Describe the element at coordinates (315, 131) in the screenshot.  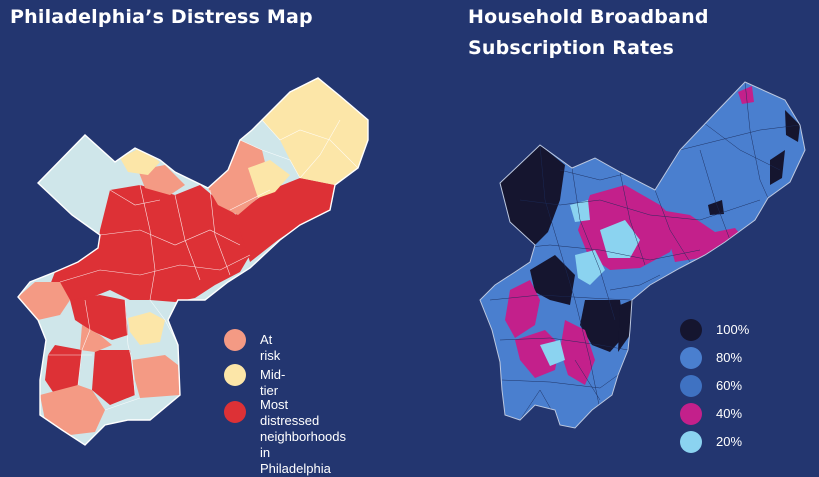
I see `region-mid-tier-far-northeast` at that location.